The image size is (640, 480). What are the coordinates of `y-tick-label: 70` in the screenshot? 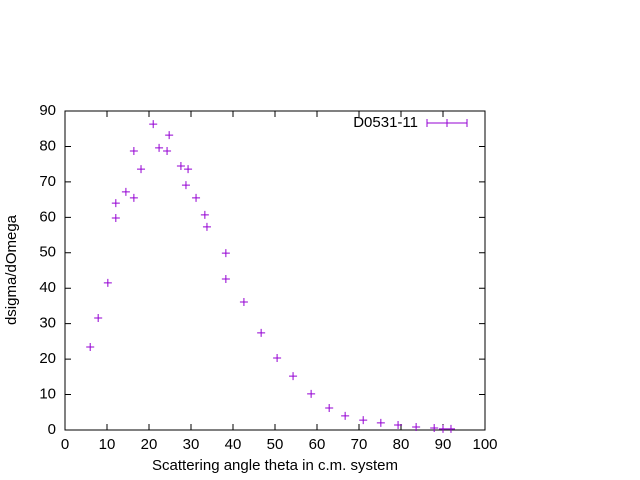 It's located at (47, 181).